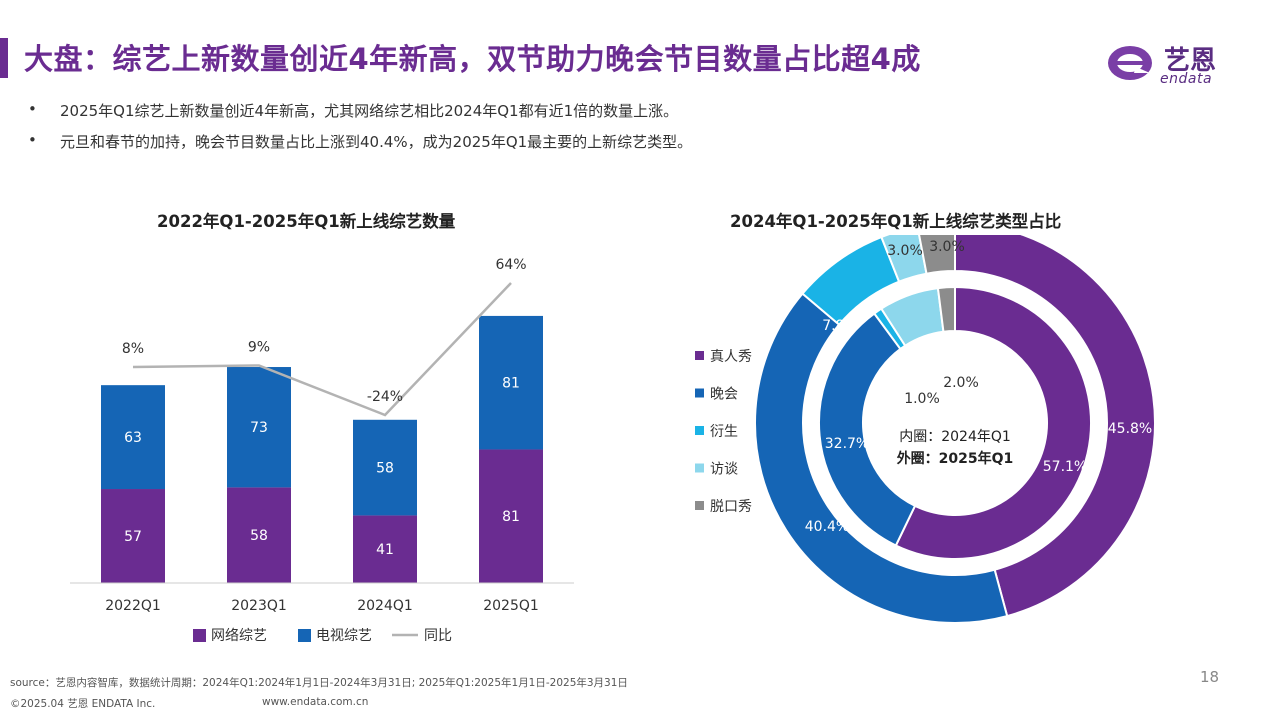 Image resolution: width=1267 pixels, height=713 pixels. Describe the element at coordinates (322, 349) in the screenshot. I see `yoy-line` at that location.